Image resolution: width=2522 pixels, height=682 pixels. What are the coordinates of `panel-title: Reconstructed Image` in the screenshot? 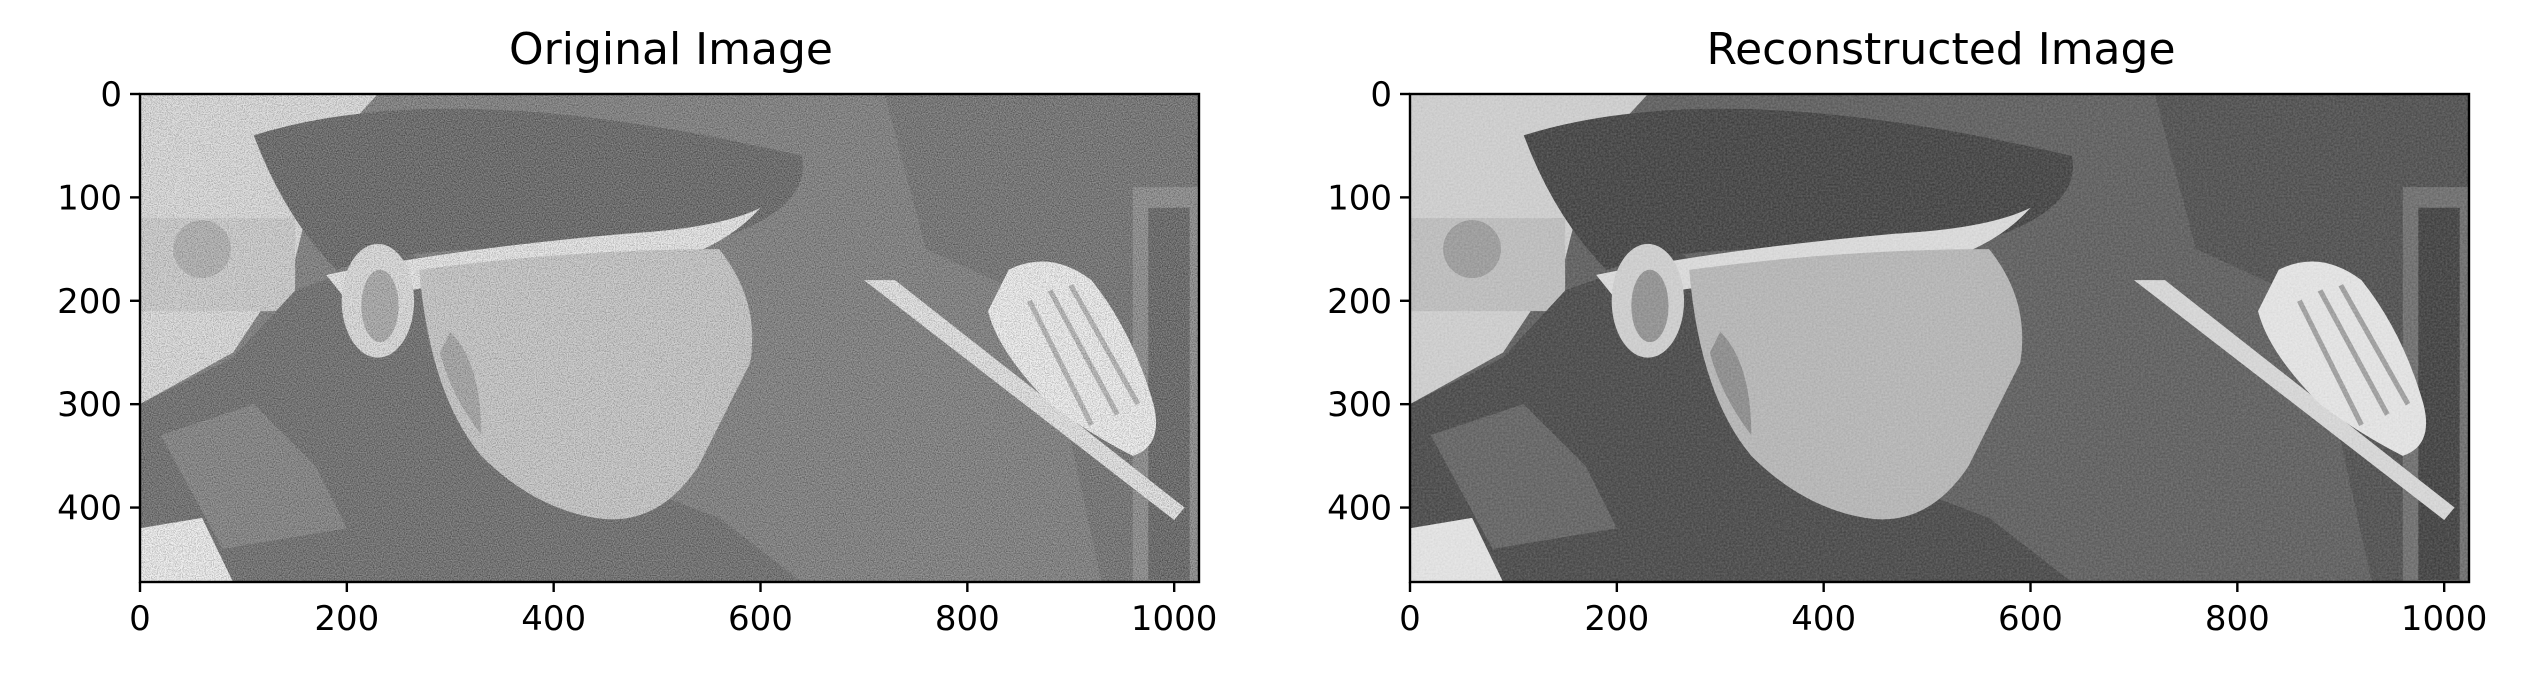 It's located at (1940, 49).